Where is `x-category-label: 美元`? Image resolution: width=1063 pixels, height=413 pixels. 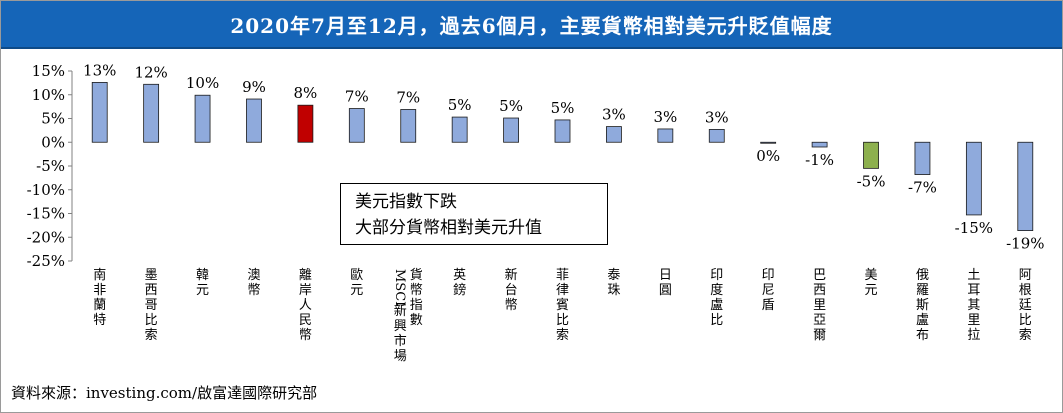
x-category-label: 美元 is located at coordinates (871, 283).